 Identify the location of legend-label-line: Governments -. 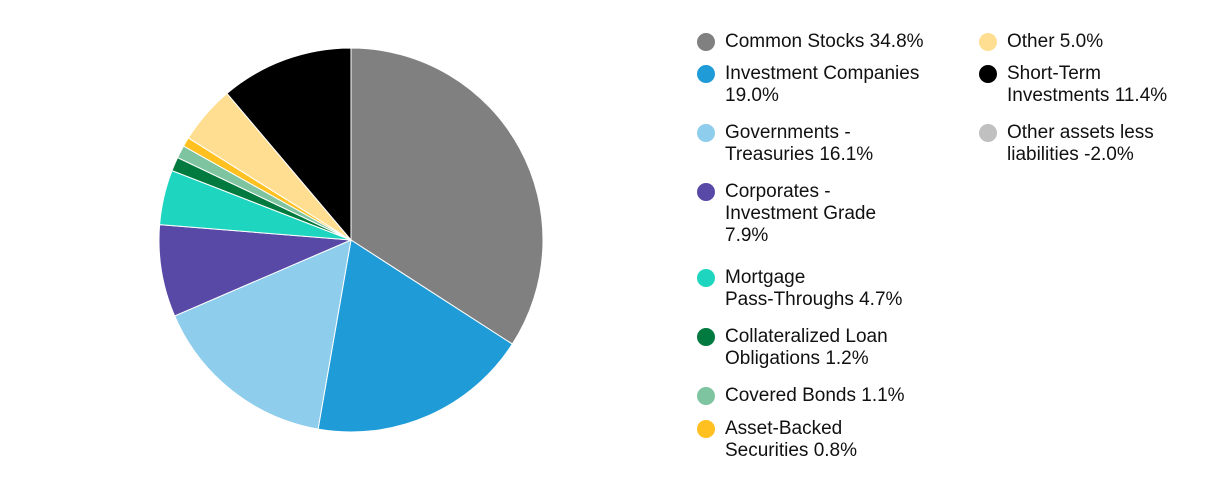
(788, 132).